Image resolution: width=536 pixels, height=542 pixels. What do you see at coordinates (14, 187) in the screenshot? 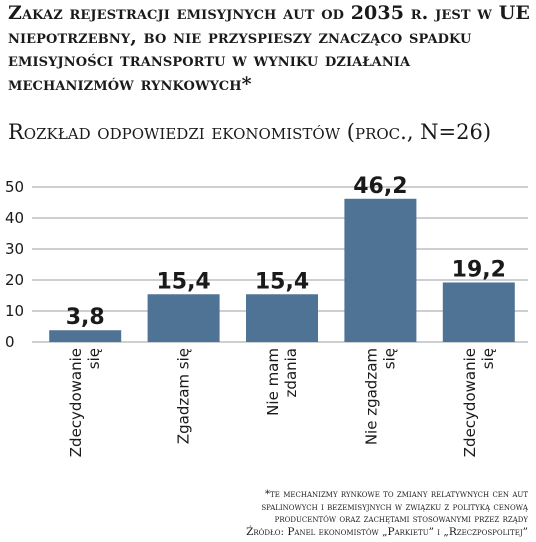
I see `y-tick-label: 50` at bounding box center [14, 187].